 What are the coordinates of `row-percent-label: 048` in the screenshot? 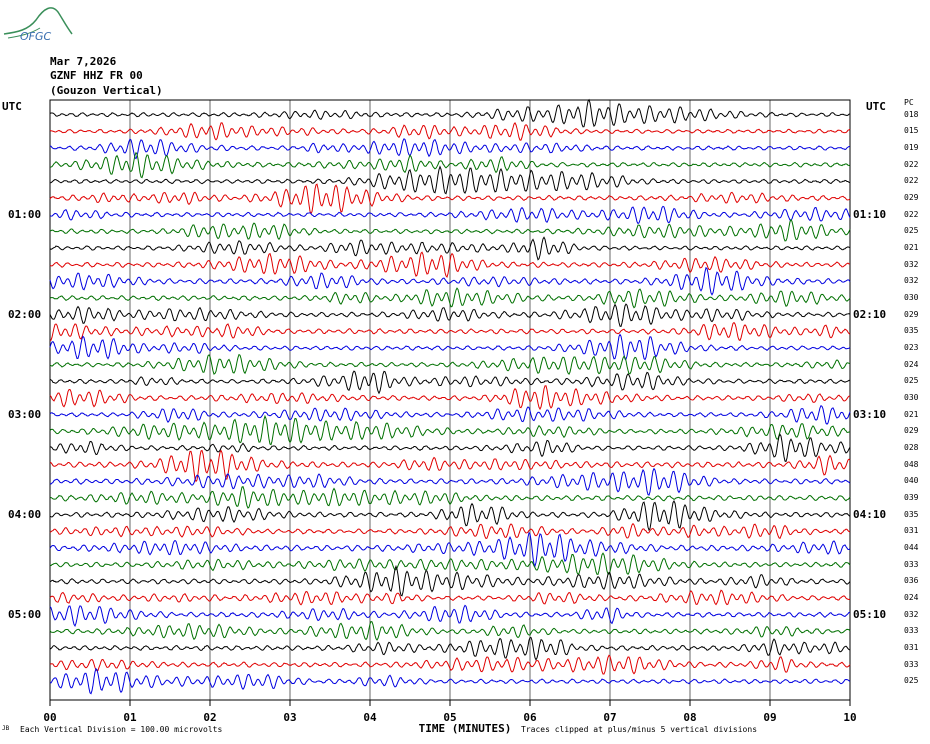 It's located at (911, 464).